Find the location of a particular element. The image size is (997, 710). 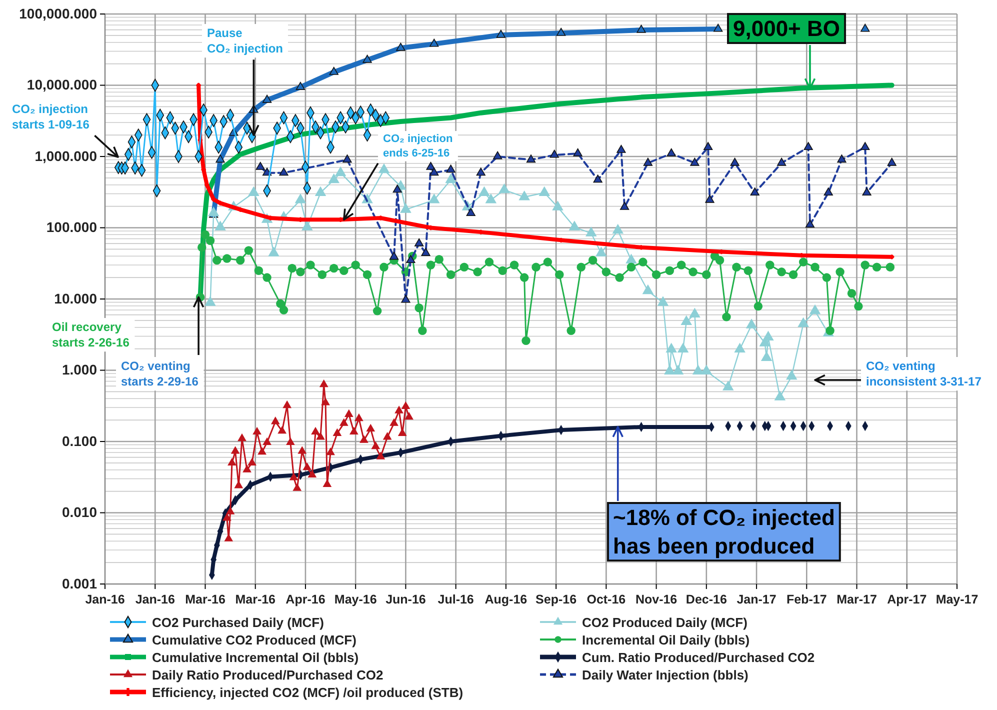

legend-label: CO2 Purchased Daily (MCF) is located at coordinates (238, 622).